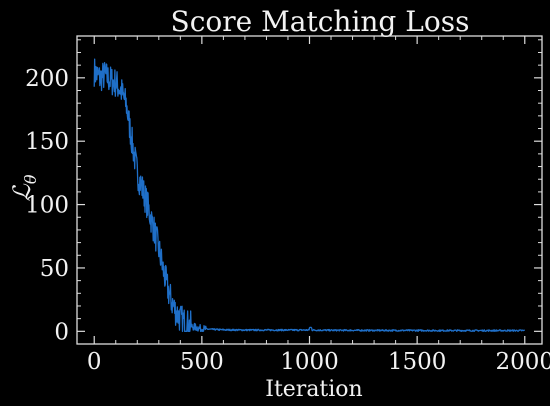 Image resolution: width=550 pixels, height=406 pixels. Describe the element at coordinates (47, 142) in the screenshot. I see `y-tick-label: 150` at that location.